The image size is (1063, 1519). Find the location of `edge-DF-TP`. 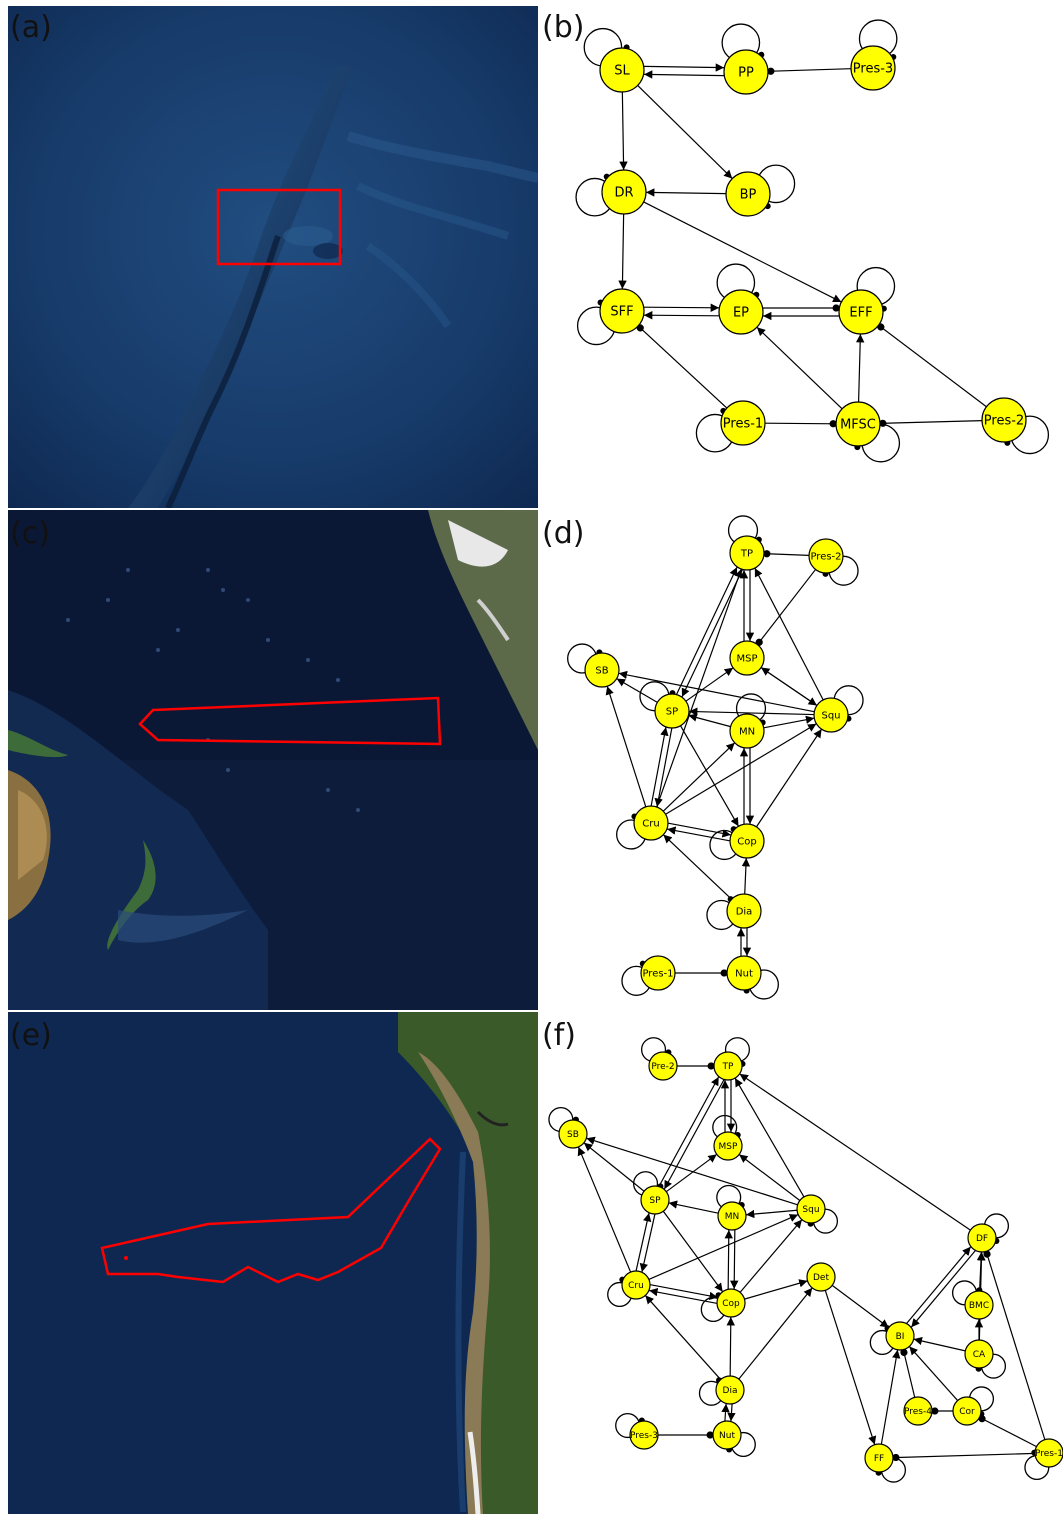

edge-DF-TP is located at coordinates (855, 1152).